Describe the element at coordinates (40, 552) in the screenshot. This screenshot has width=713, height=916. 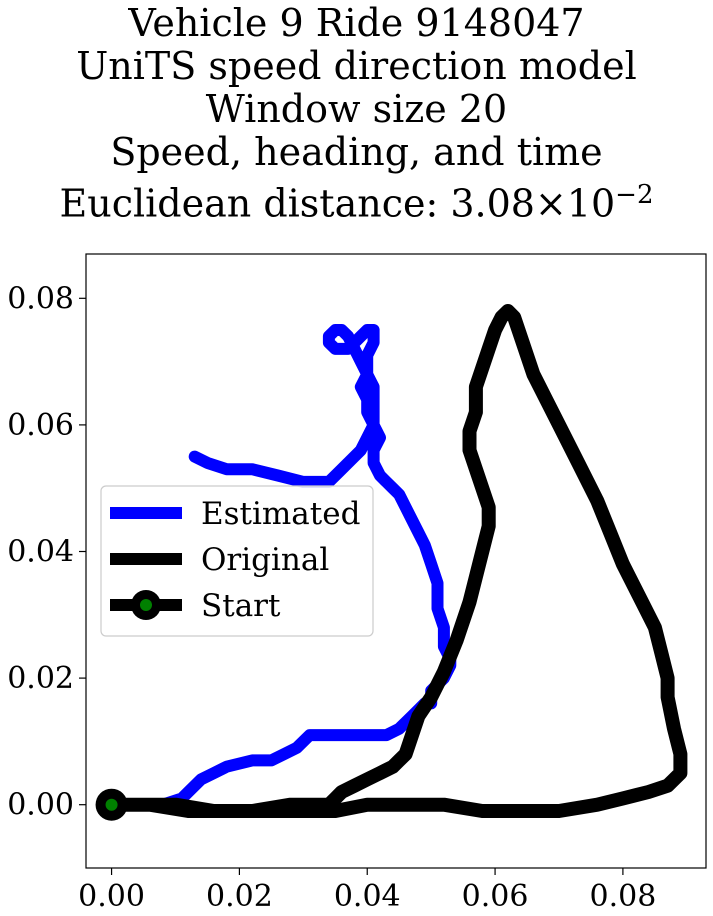
I see `y-tick-label: 0.04` at that location.